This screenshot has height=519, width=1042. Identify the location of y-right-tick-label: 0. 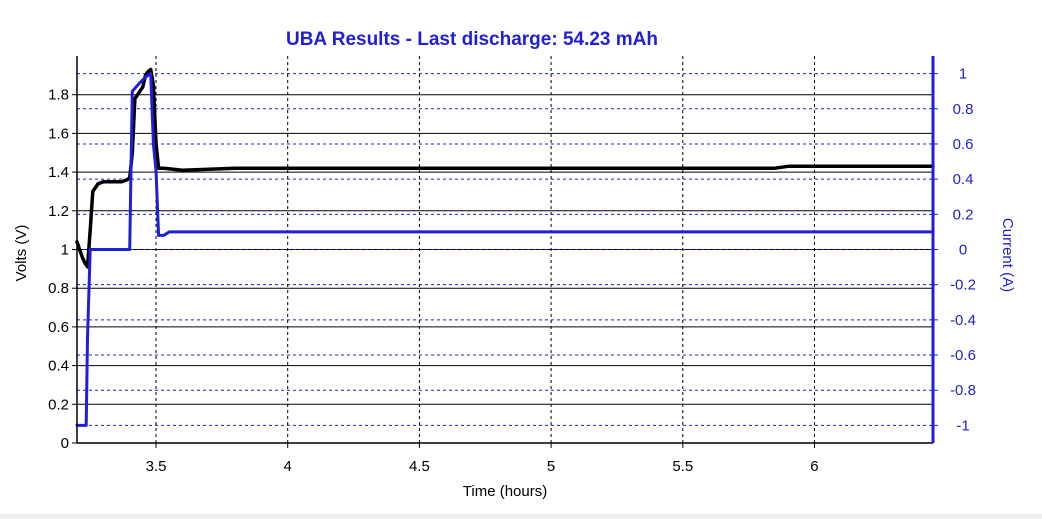
(963, 250).